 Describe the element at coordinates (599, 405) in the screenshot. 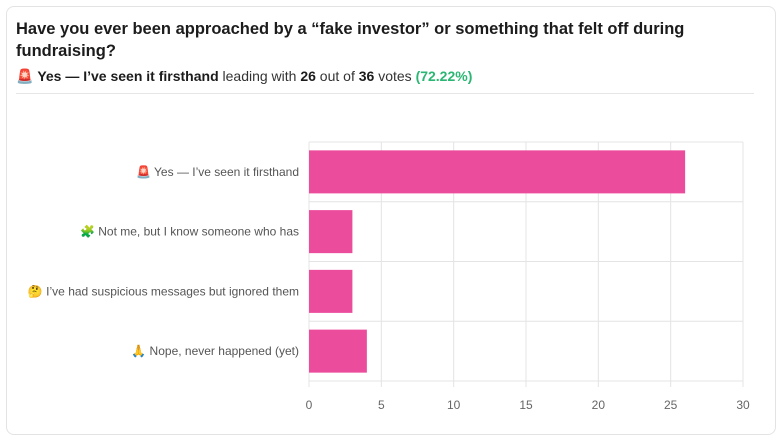

I see `x-tick-label: 20` at that location.